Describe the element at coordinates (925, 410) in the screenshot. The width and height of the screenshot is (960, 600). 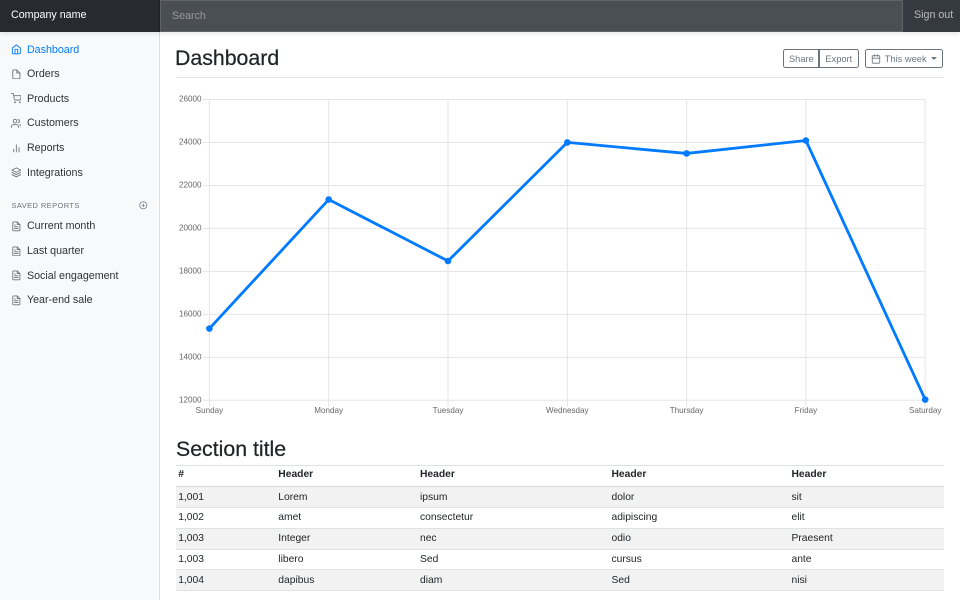
I see `svg-text: Saturday` at that location.